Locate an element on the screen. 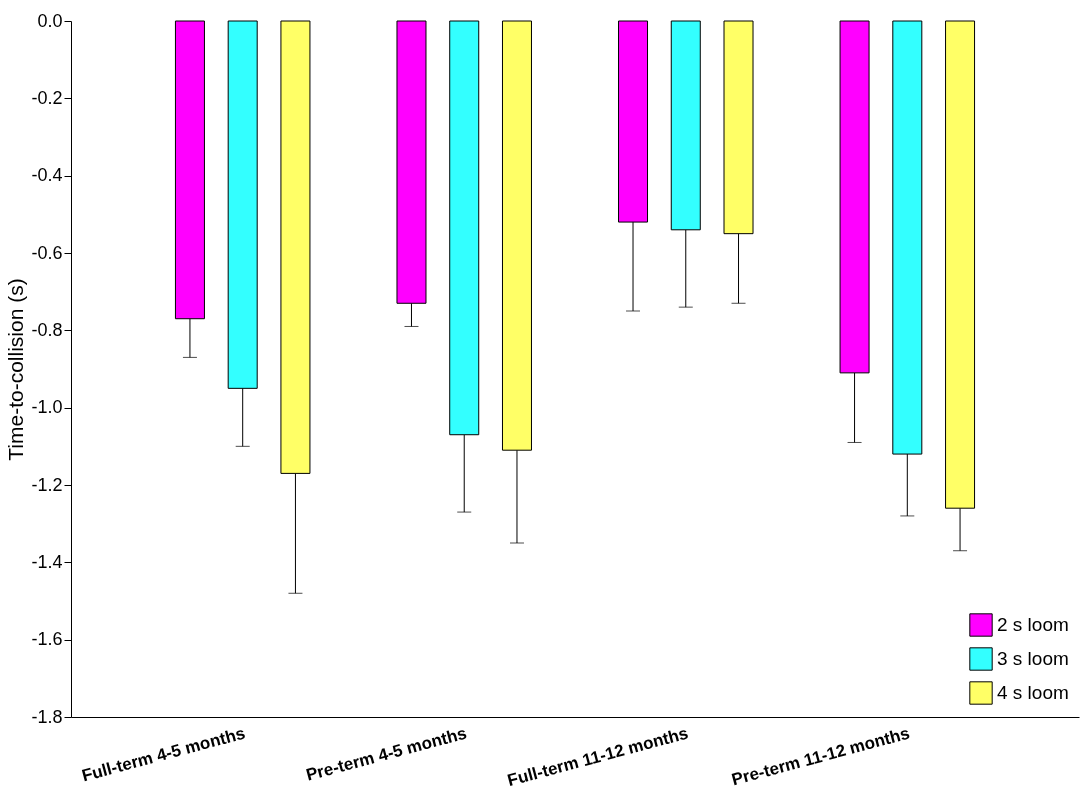  x-tick-label: Full-term 4-5 months is located at coordinates (163, 754).